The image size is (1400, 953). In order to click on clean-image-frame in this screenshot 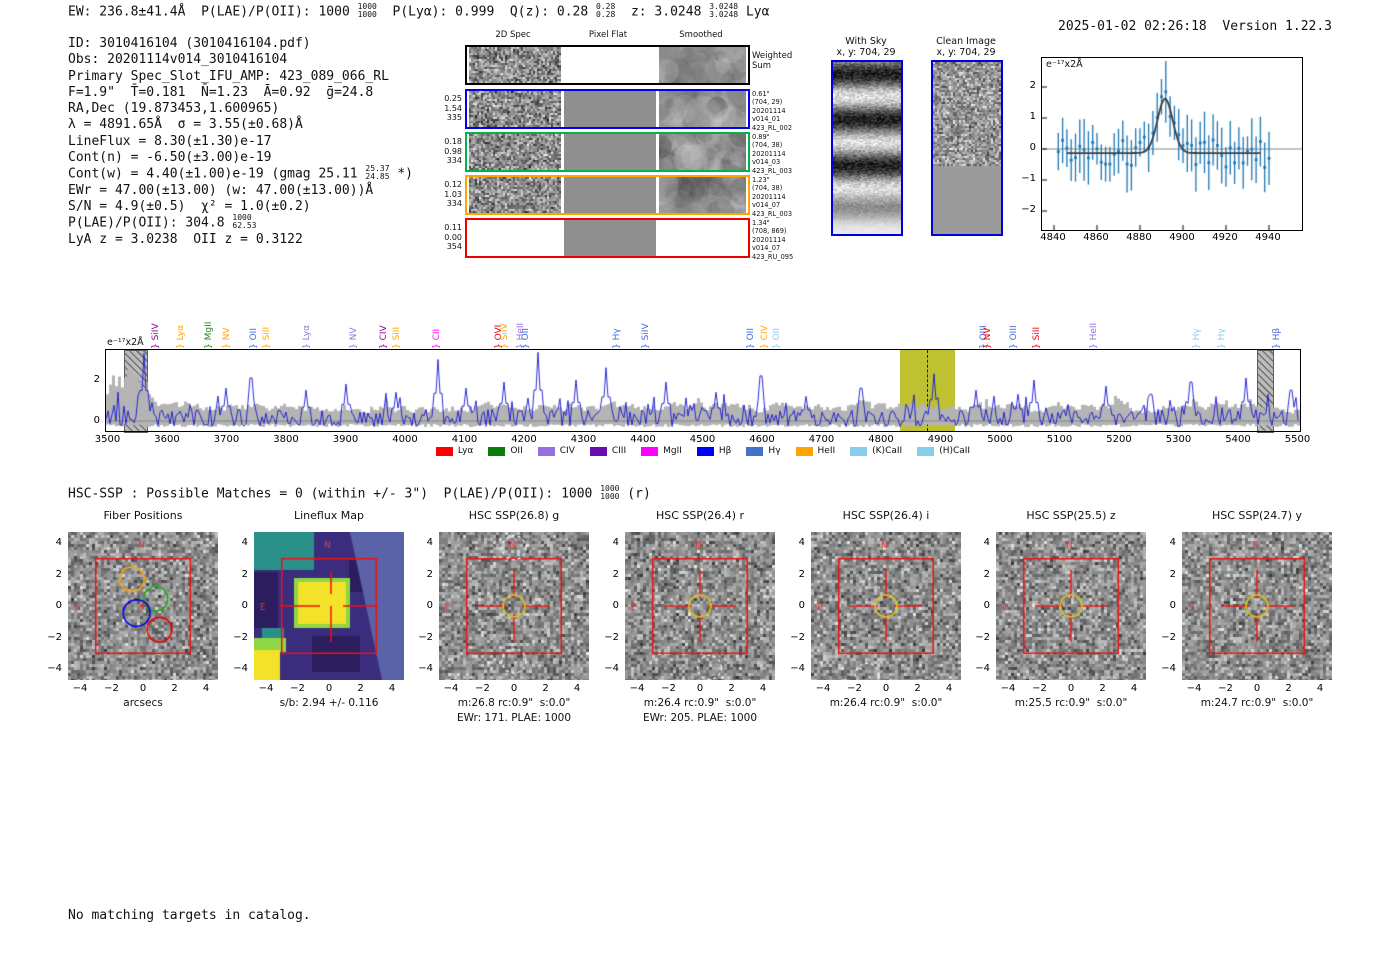, I will do `click(967, 148)`.